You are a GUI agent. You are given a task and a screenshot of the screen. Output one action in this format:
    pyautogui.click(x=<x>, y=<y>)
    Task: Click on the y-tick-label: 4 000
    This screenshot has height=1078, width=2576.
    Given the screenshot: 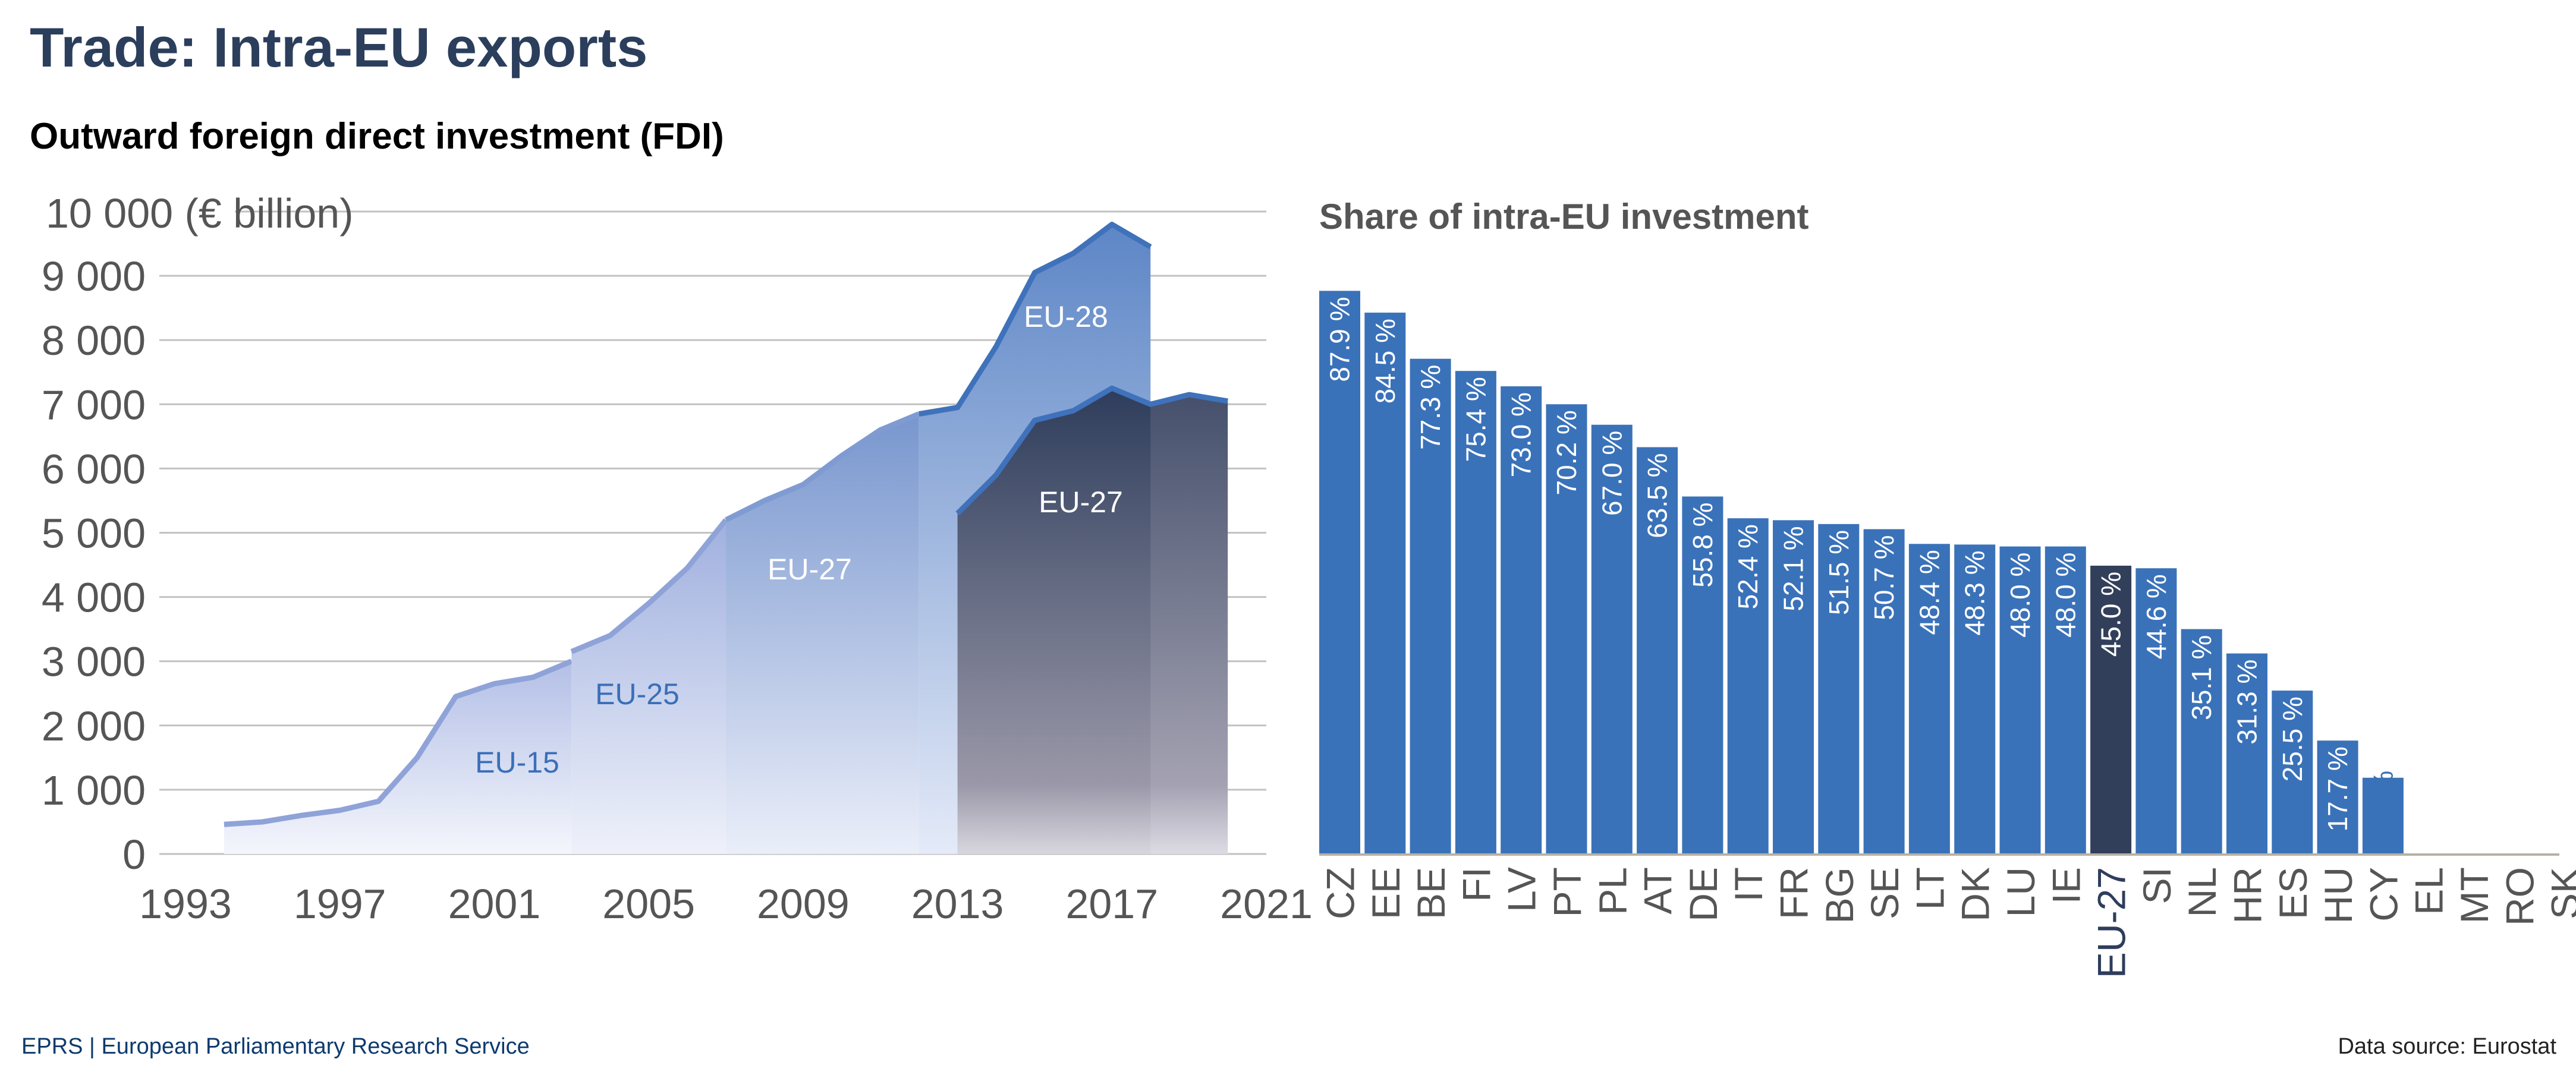 What is the action you would take?
    pyautogui.click(x=94, y=598)
    